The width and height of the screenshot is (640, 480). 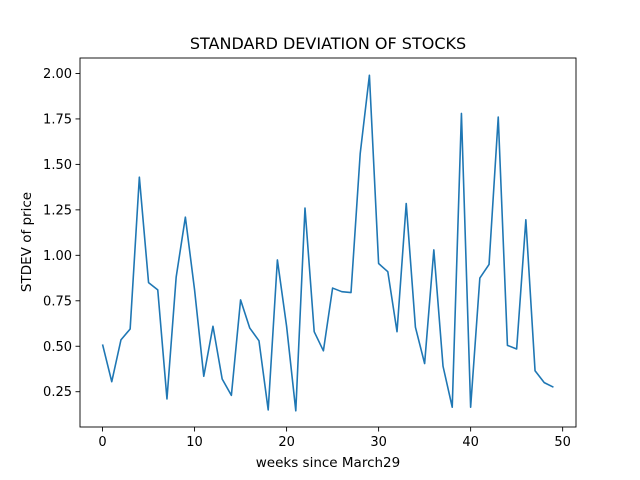 I want to click on y-tick-label-1.50: 1.50, so click(x=57, y=165).